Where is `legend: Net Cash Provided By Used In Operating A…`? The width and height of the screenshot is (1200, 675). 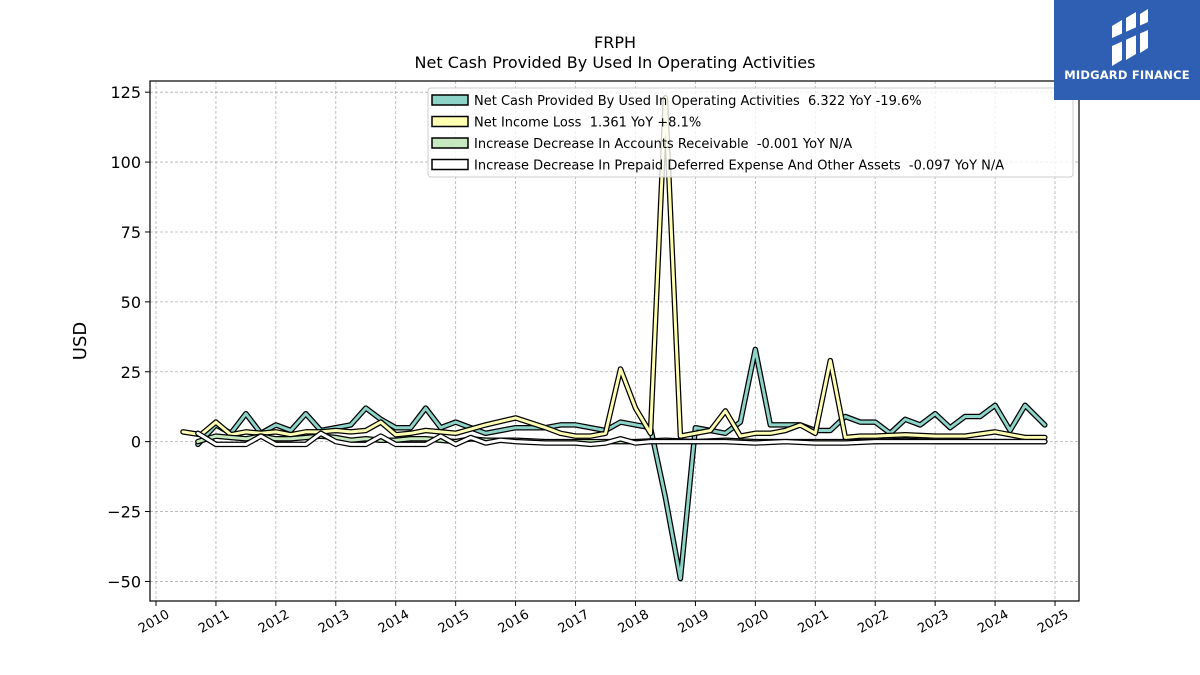 legend: Net Cash Provided By Used In Operating A… is located at coordinates (750, 132).